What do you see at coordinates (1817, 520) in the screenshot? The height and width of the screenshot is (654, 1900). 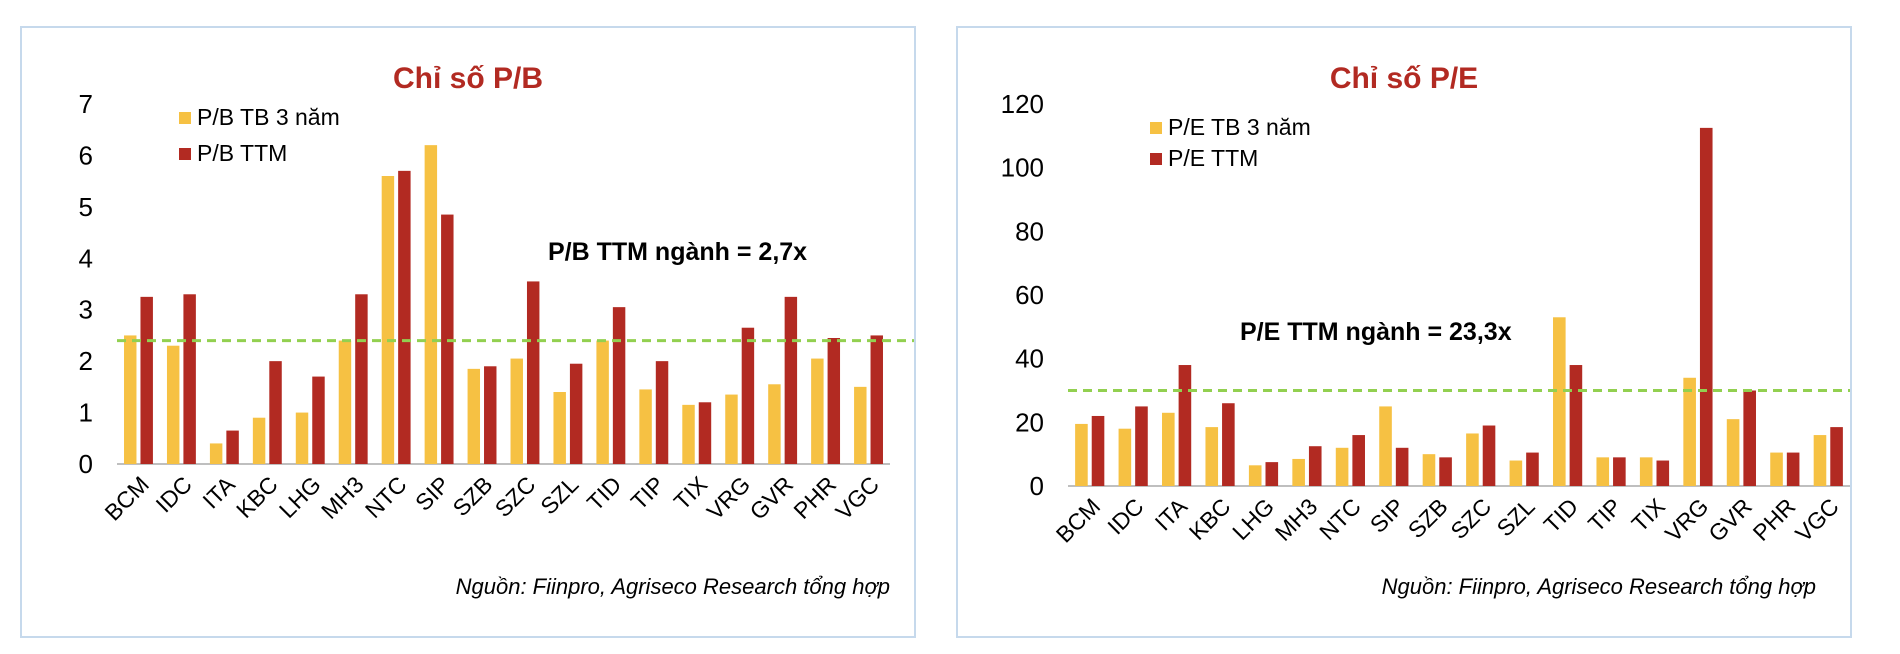 I see `pe-x-tick-label: VGC` at bounding box center [1817, 520].